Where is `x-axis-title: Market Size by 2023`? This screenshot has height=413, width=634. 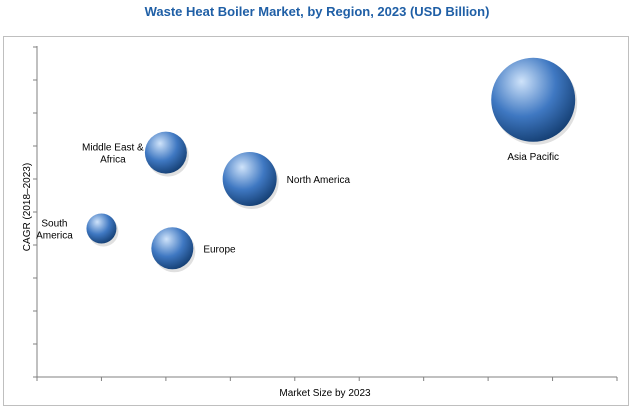 x-axis-title: Market Size by 2023 is located at coordinates (325, 393).